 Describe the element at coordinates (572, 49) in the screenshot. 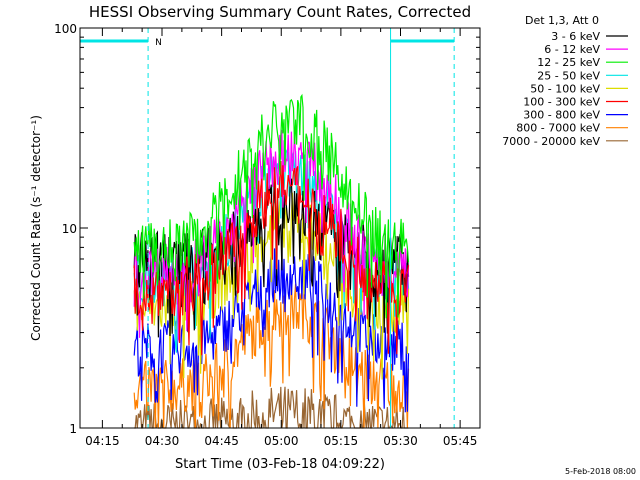

I see `legend-label-2: 6 - 12 keV` at that location.